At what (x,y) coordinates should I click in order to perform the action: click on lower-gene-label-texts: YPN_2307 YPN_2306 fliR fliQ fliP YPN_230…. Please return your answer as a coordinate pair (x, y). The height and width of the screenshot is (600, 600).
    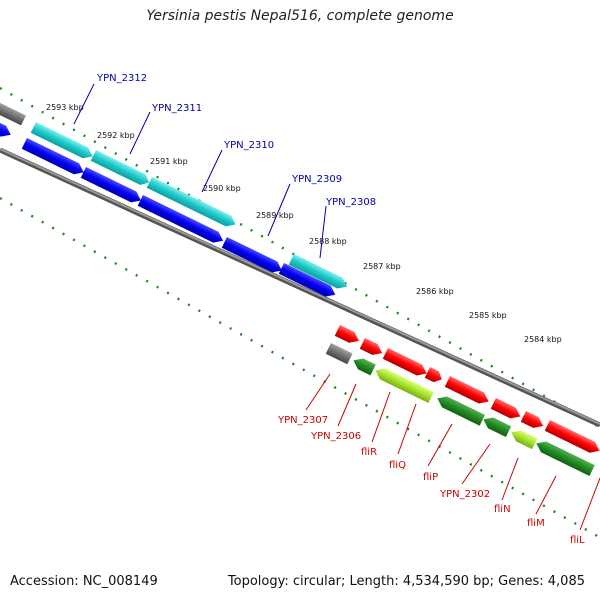
    Looking at the image, I should click on (431, 480).